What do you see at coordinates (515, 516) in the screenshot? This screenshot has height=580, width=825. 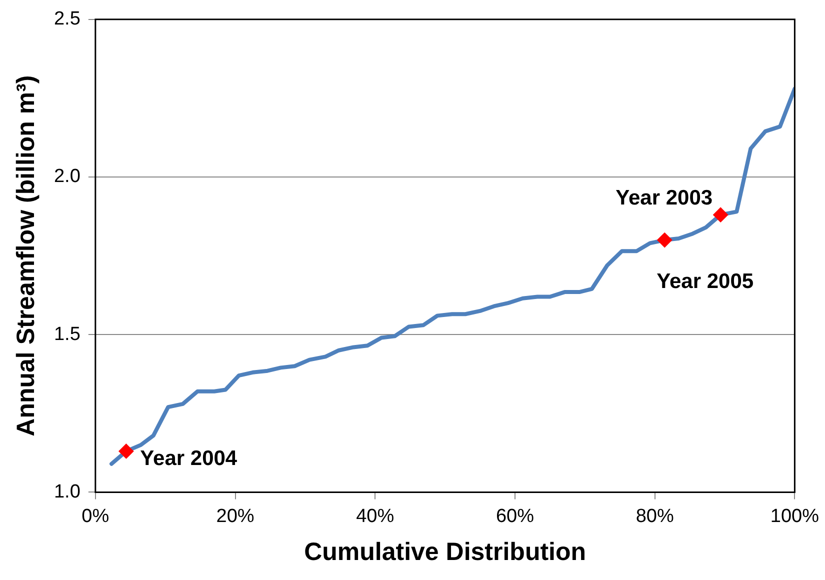 I see `x-tick-label: 60%` at bounding box center [515, 516].